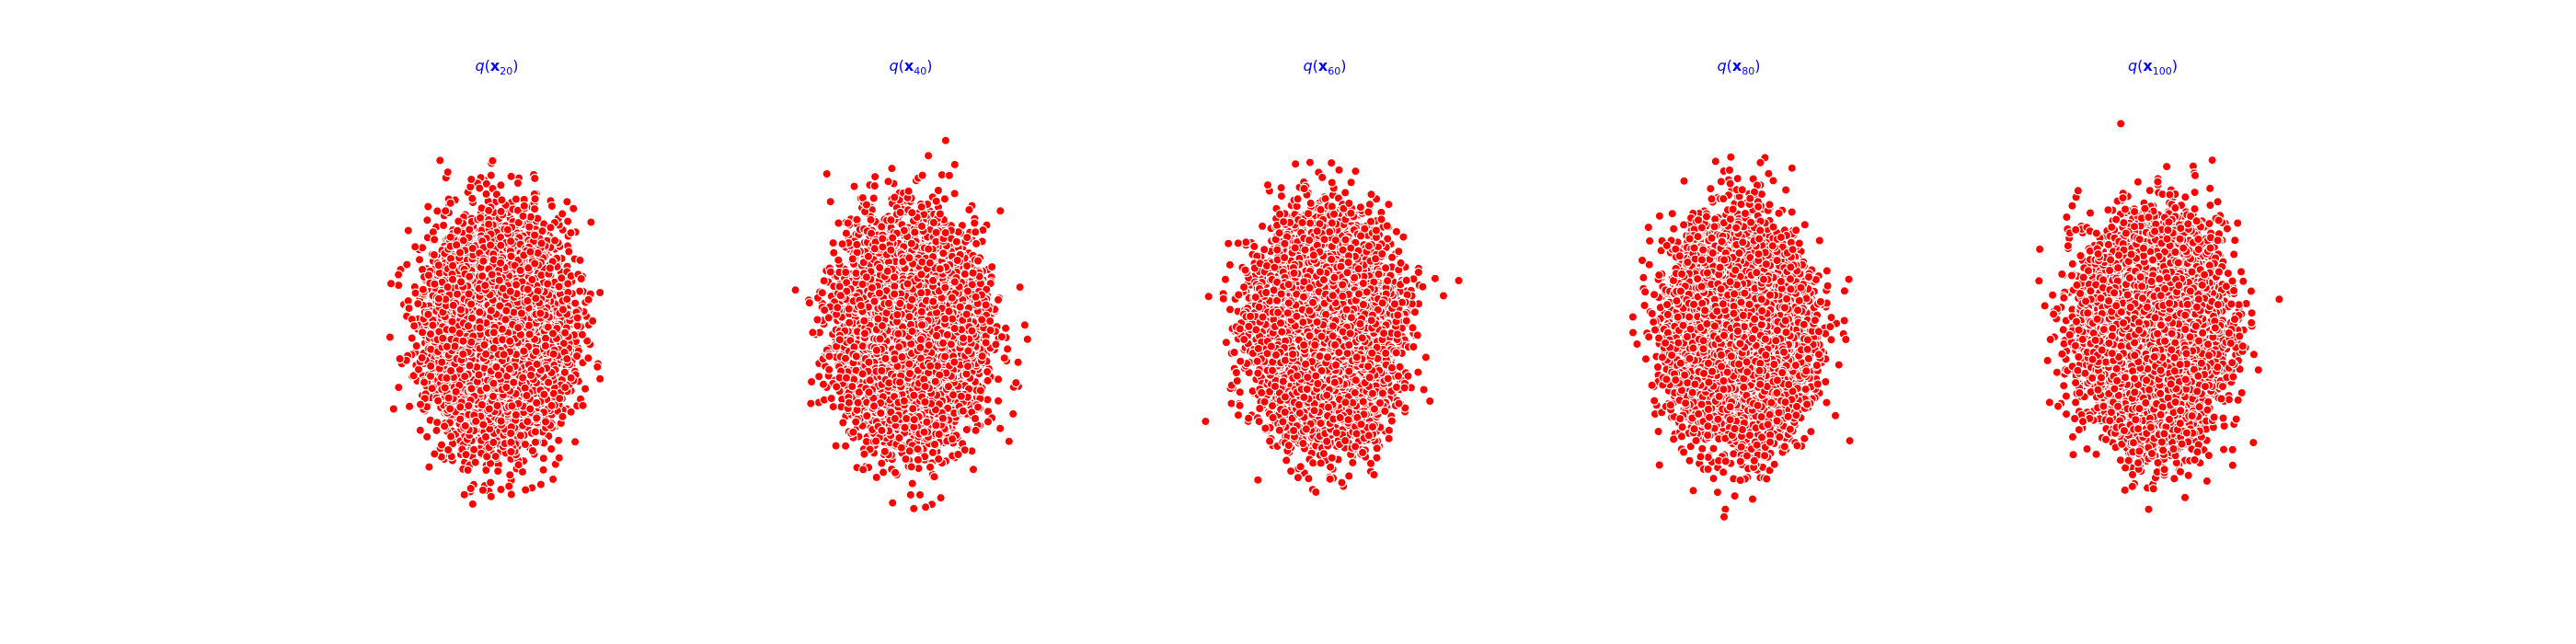 The image size is (2576, 644). What do you see at coordinates (515, 66) in the screenshot?
I see `title-close-paren: )` at bounding box center [515, 66].